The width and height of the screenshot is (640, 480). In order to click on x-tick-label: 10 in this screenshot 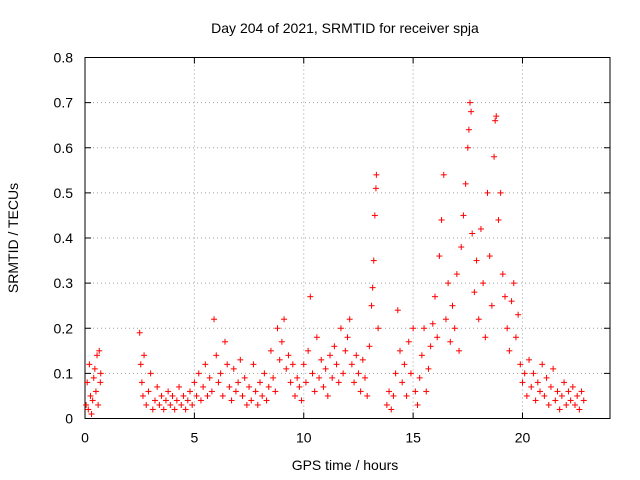, I will do `click(304, 438)`.